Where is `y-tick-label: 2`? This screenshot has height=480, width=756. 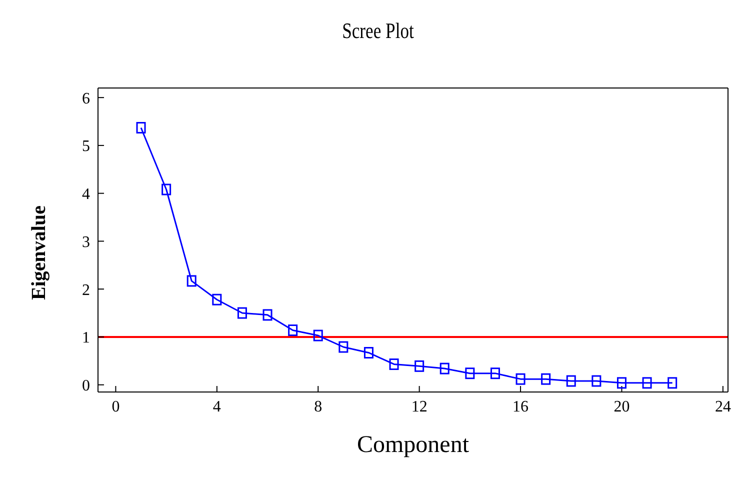 y-tick-label: 2 is located at coordinates (86, 290).